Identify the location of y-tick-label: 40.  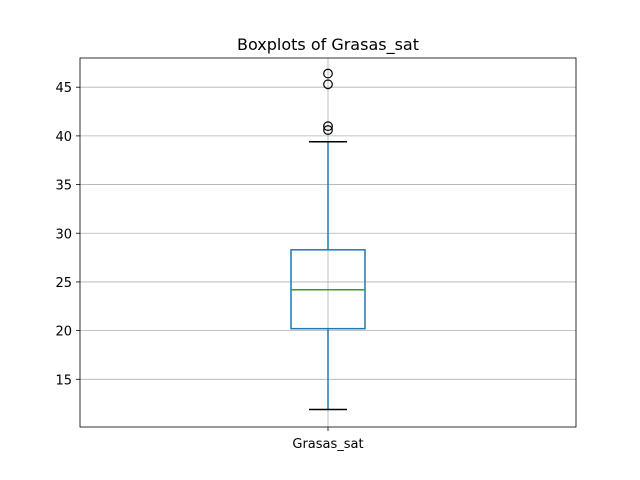
(63, 137).